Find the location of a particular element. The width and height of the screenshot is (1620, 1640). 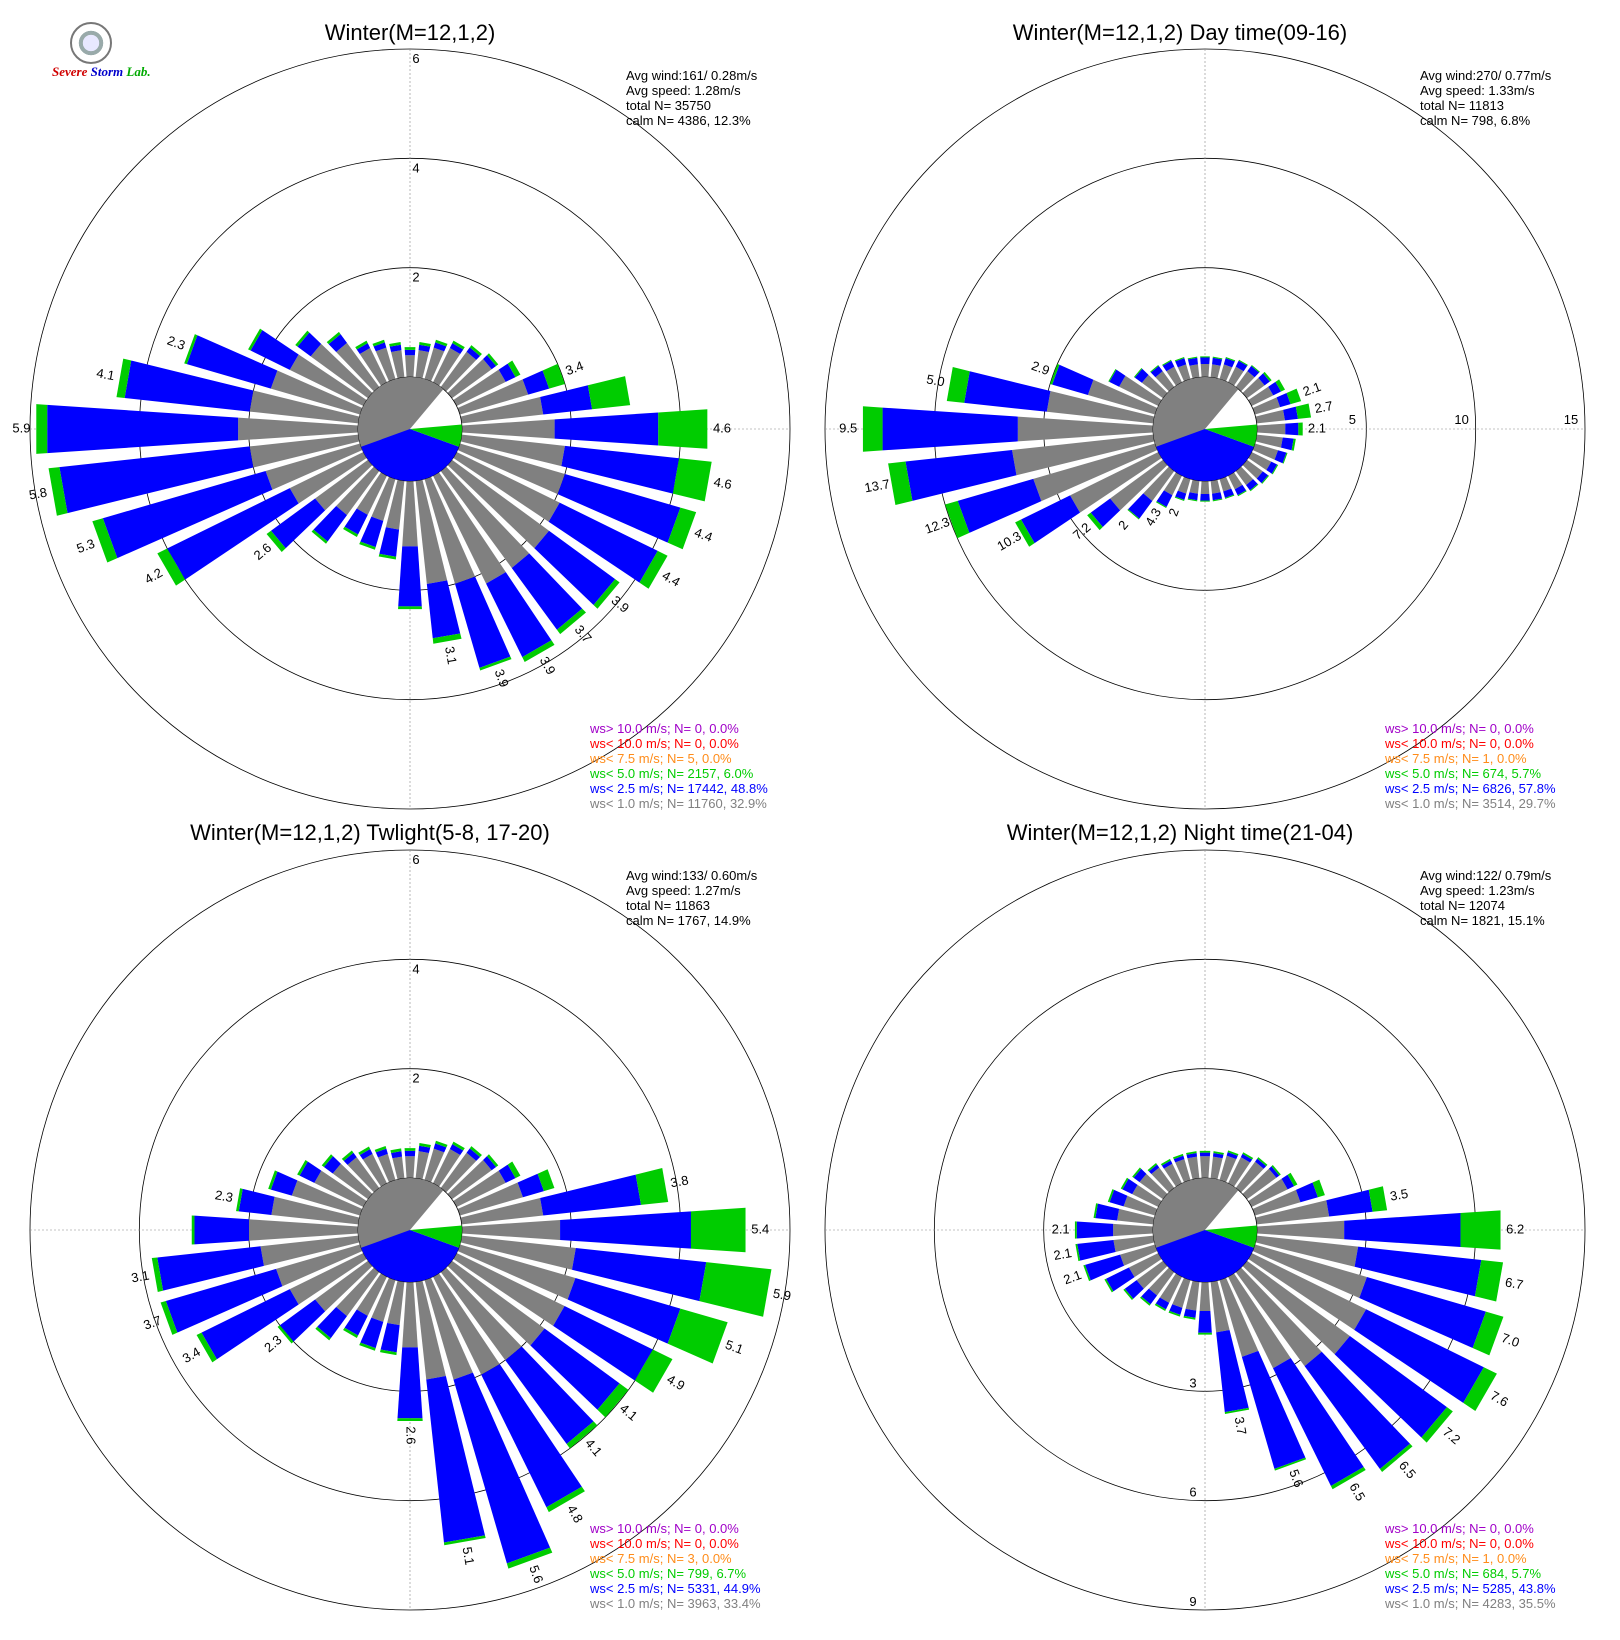

bar-value-label: 4.2 is located at coordinates (153, 576).